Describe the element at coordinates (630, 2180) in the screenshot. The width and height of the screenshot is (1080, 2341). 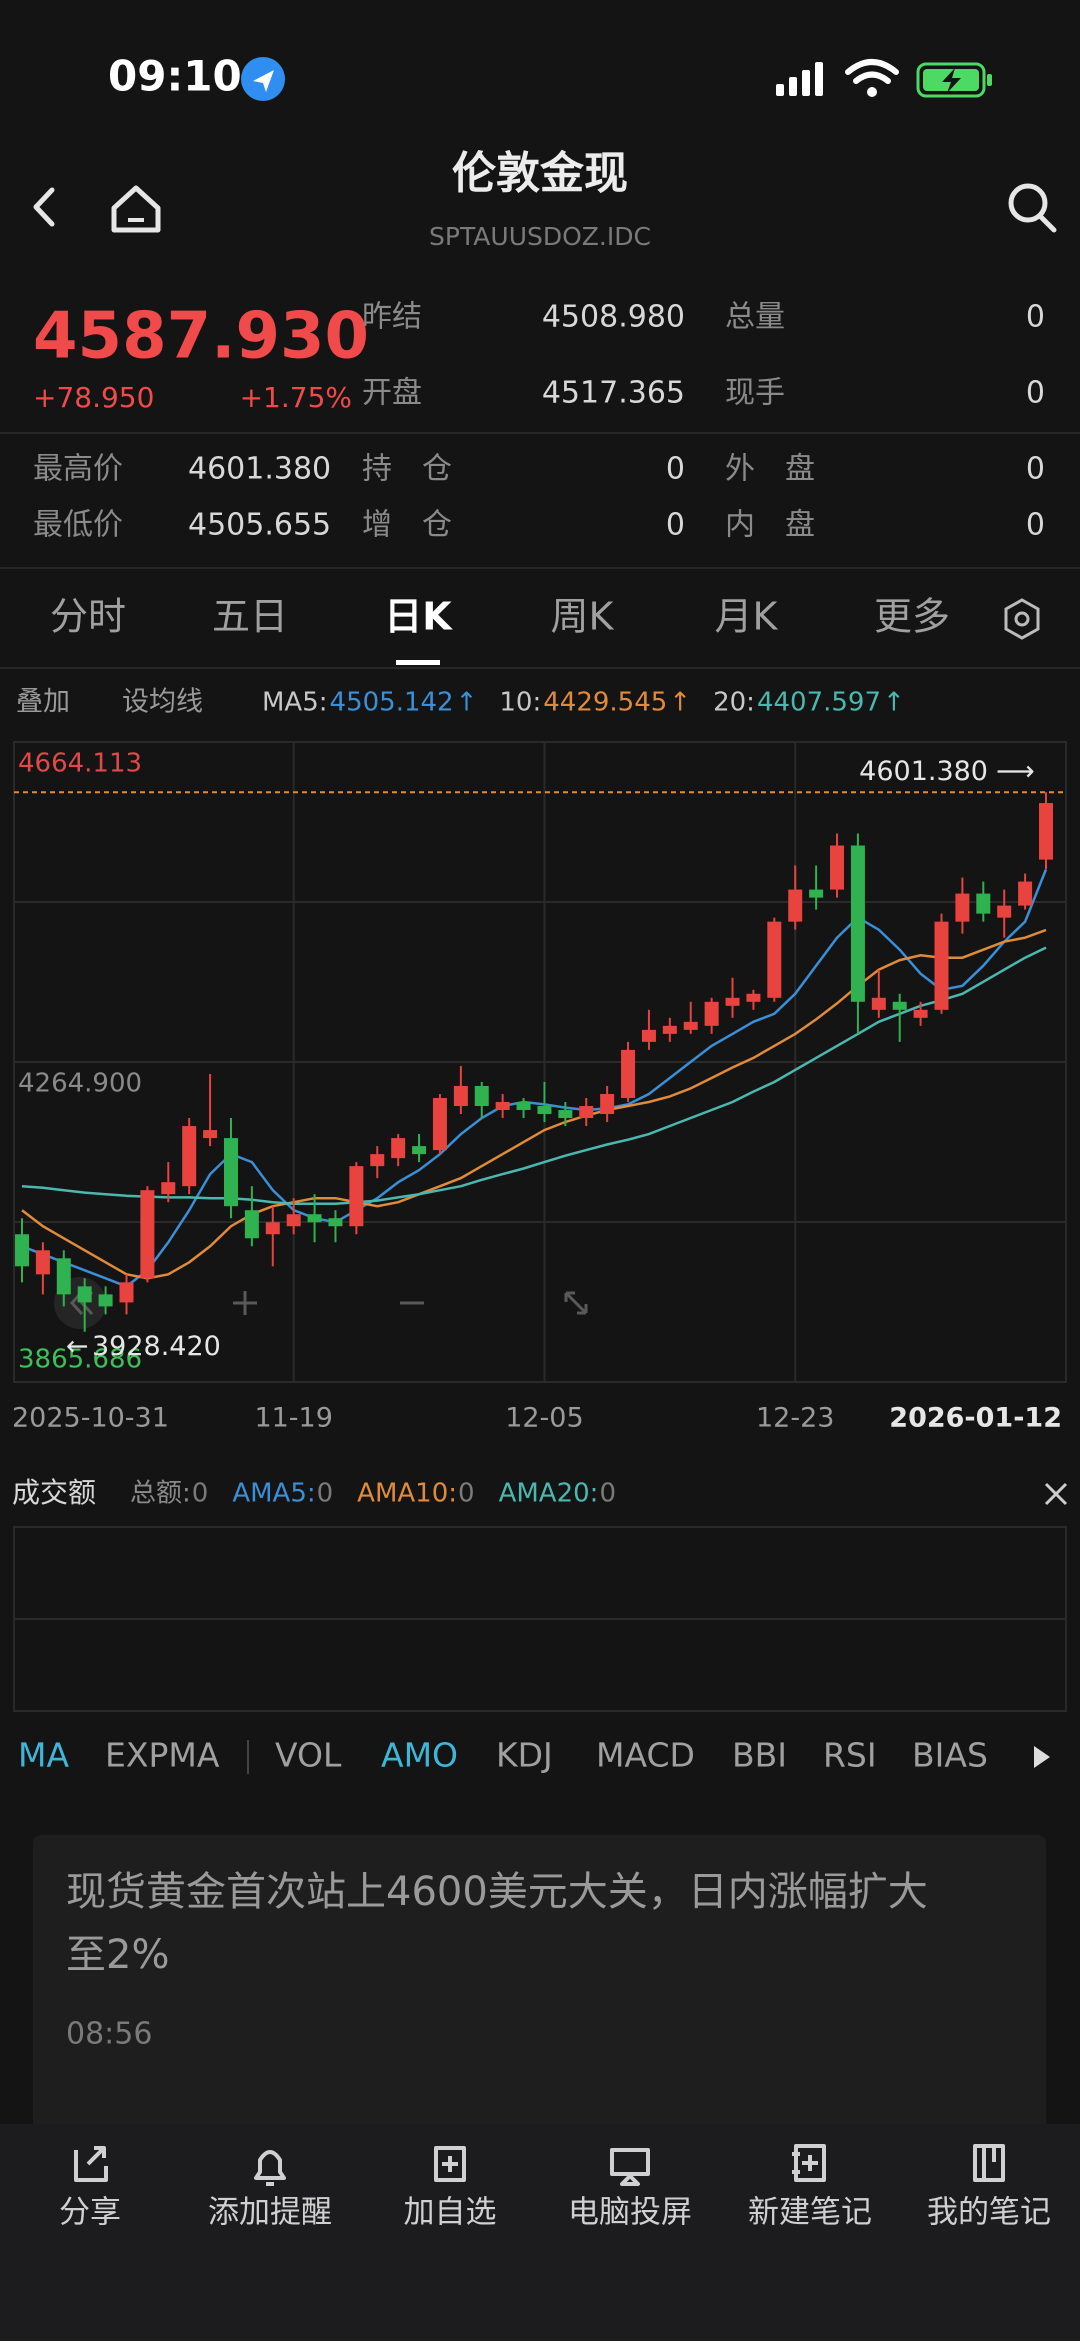
I see `cast-base` at that location.